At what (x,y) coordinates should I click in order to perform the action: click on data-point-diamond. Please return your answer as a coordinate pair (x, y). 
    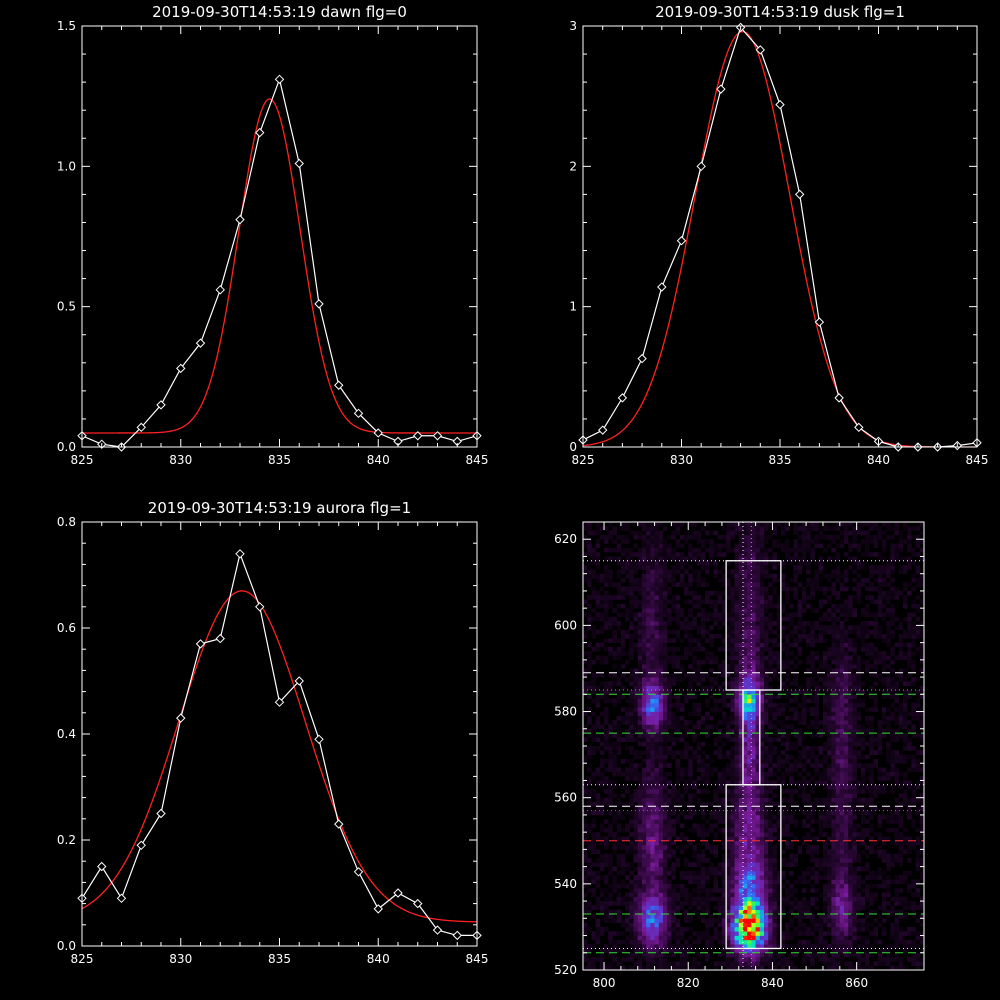
    Looking at the image, I should click on (260, 132).